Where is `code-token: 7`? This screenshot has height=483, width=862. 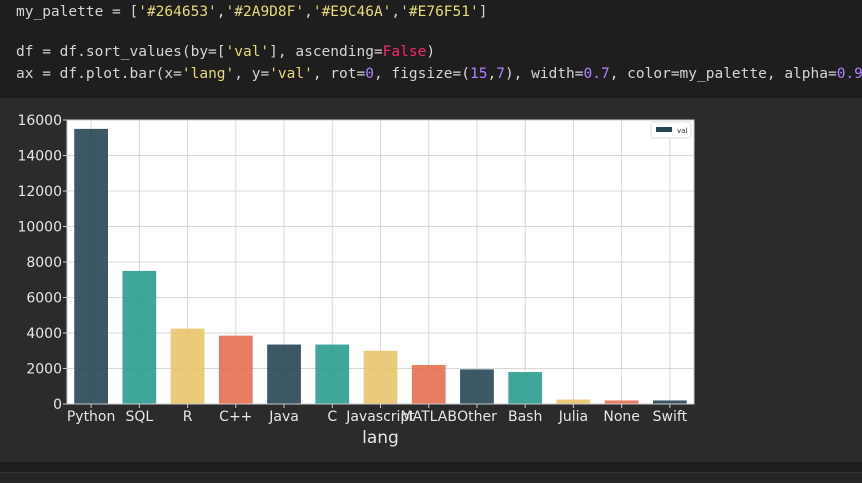
code-token: 7 is located at coordinates (500, 74).